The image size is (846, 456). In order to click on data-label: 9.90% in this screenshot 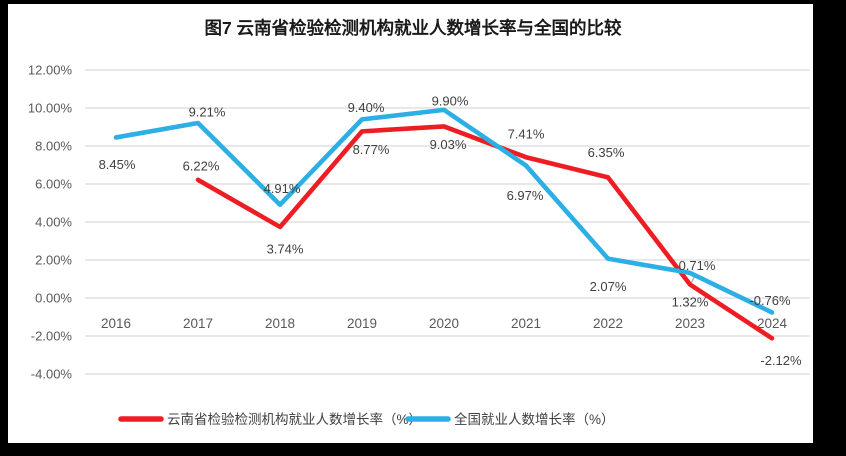, I will do `click(450, 100)`.